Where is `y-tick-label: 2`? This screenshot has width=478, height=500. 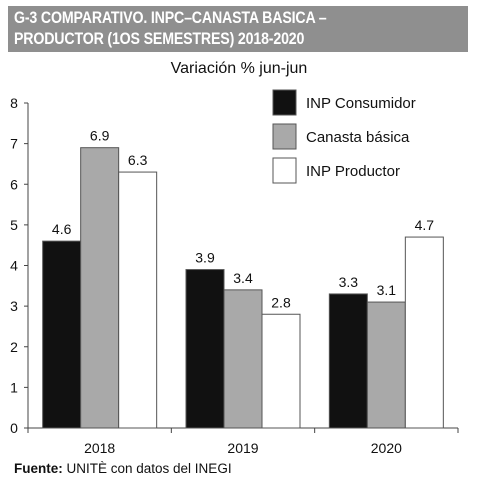 y-tick-label: 2 is located at coordinates (14, 347).